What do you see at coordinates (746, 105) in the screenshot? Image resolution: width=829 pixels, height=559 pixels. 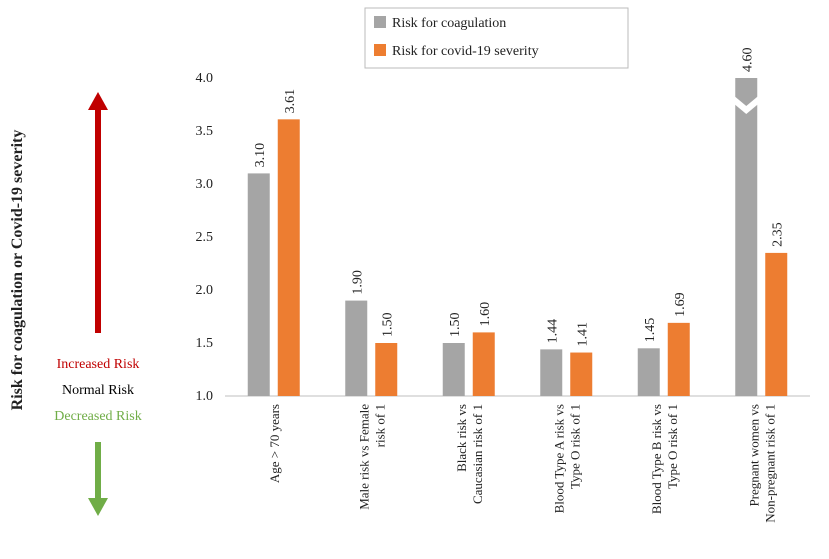 I see `axis-break` at bounding box center [746, 105].